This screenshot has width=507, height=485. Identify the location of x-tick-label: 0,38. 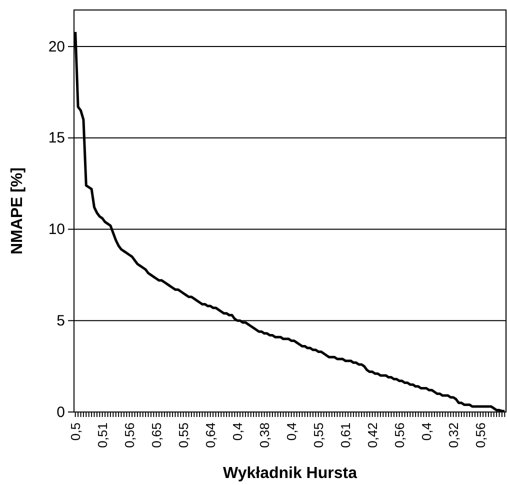
(264, 435).